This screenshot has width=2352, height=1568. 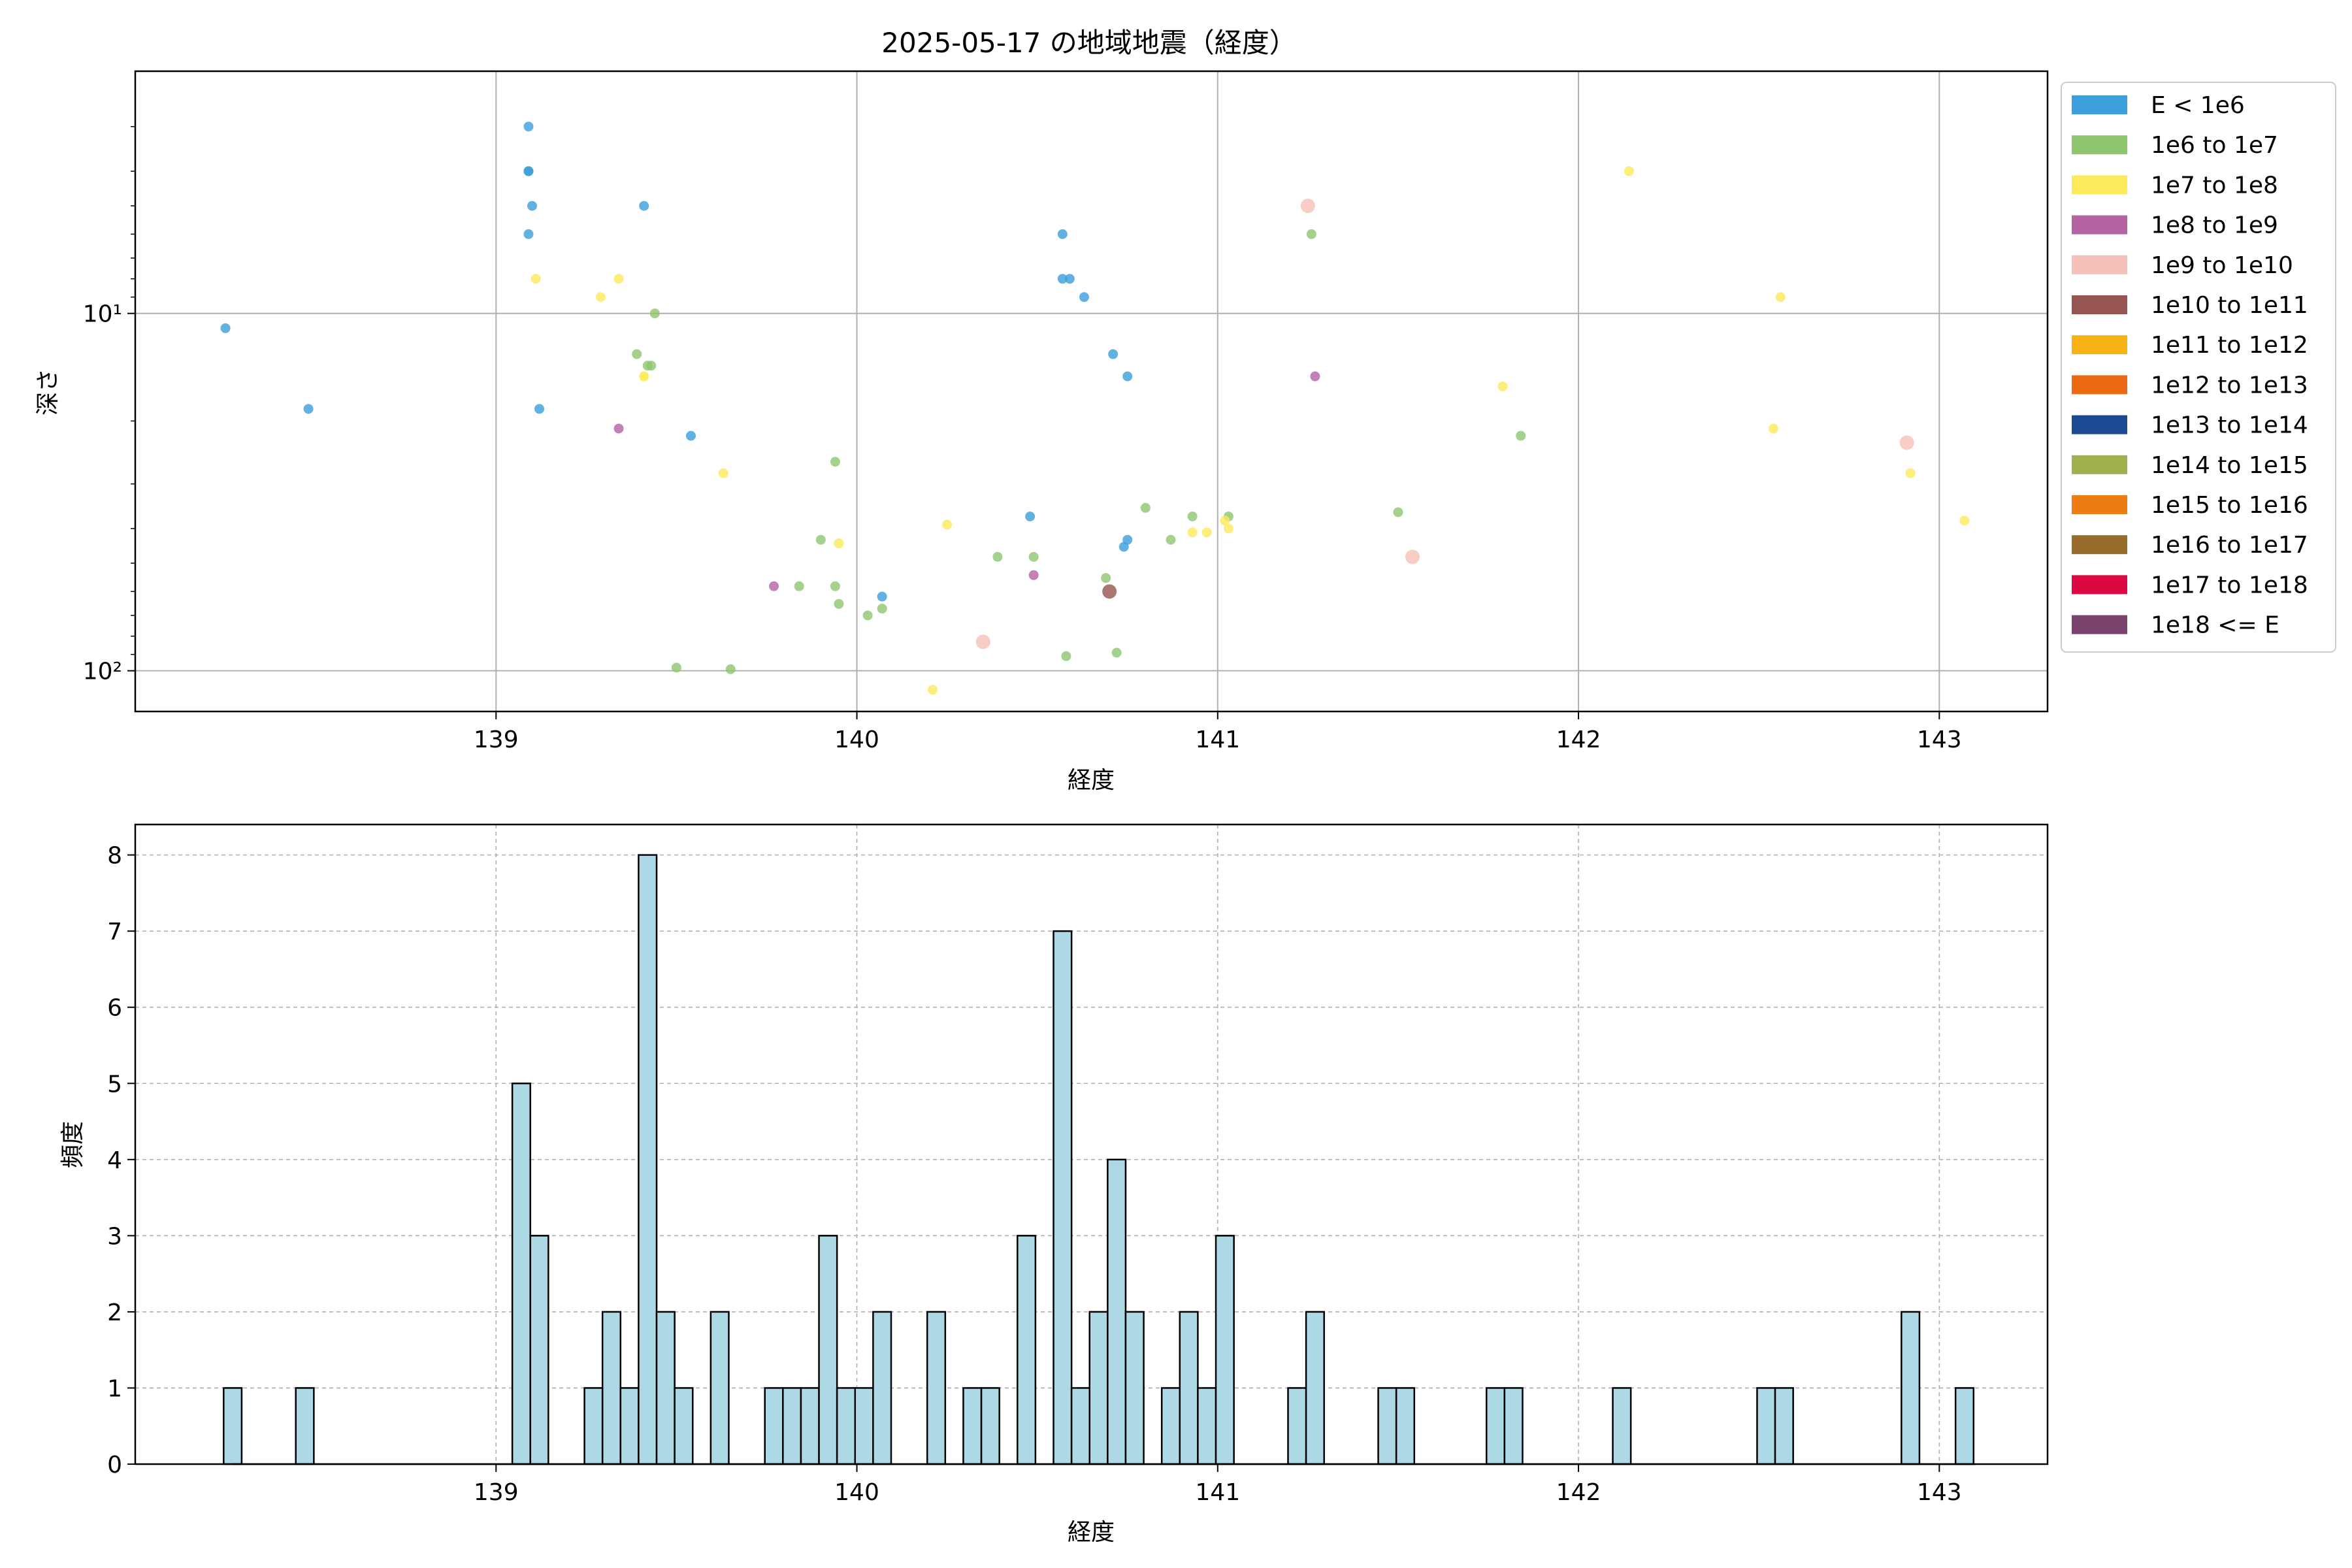 I want to click on scatter-ytick-label: 10¹, so click(x=102, y=314).